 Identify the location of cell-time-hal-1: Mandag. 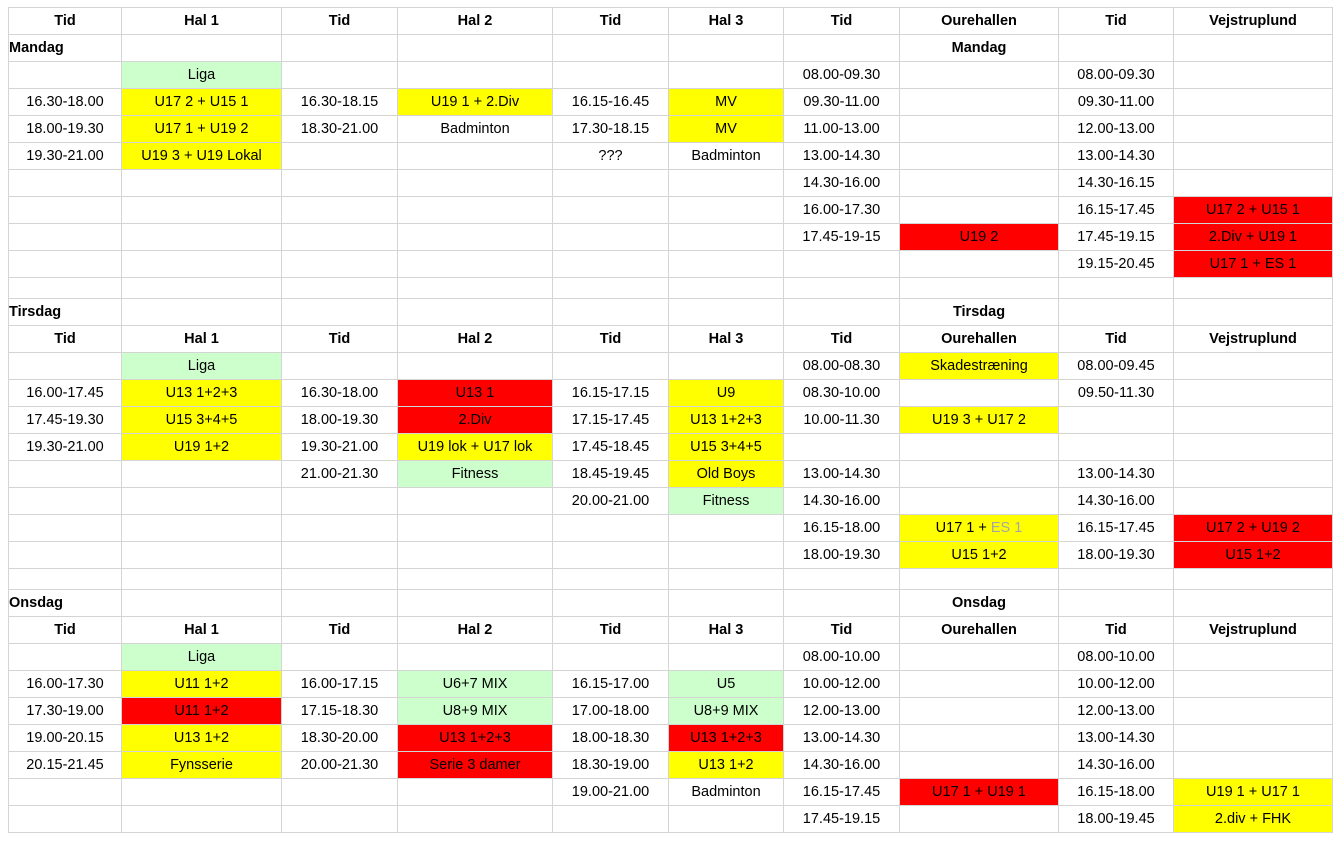
(65, 48).